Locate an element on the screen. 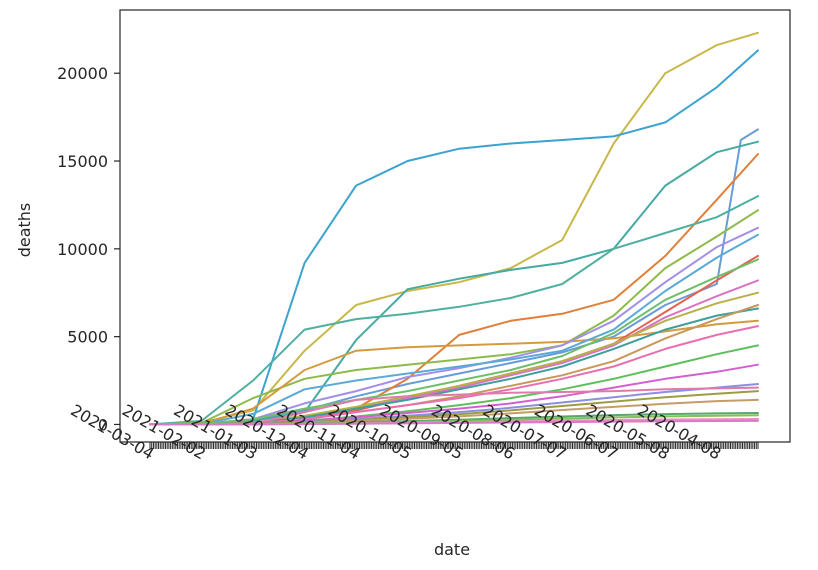 Image resolution: width=818 pixels, height=570 pixels. y-tick-label: 5000 is located at coordinates (87, 337).